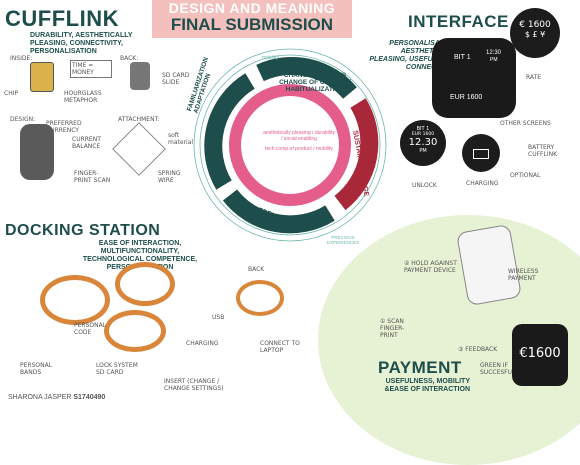 Image resolution: width=580 pixels, height=465 pixels. What do you see at coordinates (140, 76) in the screenshot?
I see `cufflink-back-sketch` at bounding box center [140, 76].